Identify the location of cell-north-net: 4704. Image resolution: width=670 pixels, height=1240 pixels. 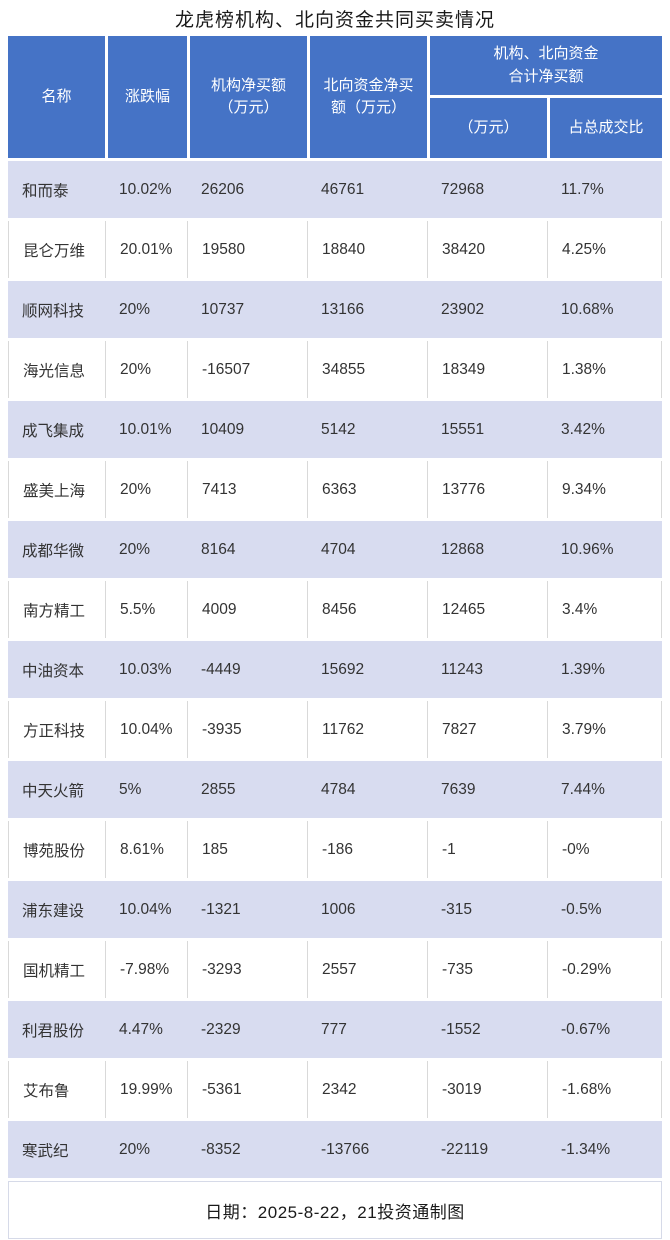
(367, 549).